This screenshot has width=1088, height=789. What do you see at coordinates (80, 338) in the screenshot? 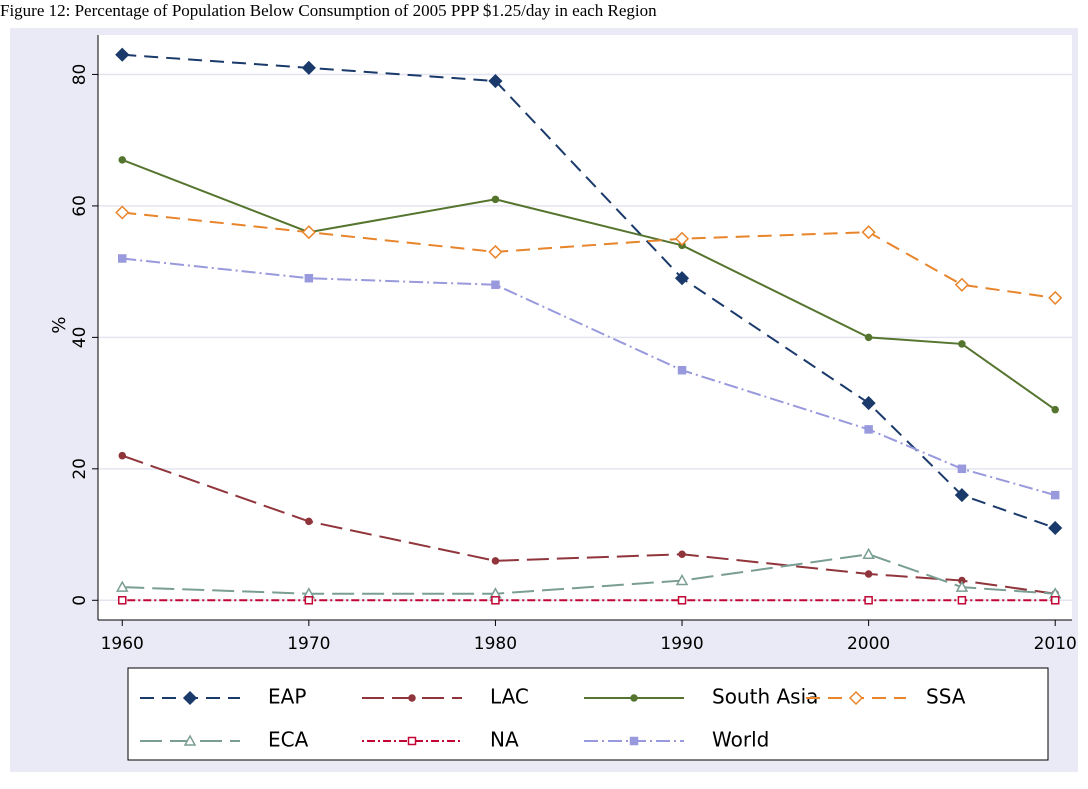
I see `y-tick-label: 40` at bounding box center [80, 338].